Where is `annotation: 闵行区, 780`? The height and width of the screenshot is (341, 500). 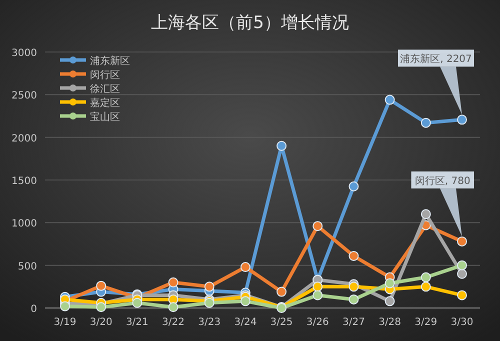 annotation: 闵行区, 780 is located at coordinates (442, 180).